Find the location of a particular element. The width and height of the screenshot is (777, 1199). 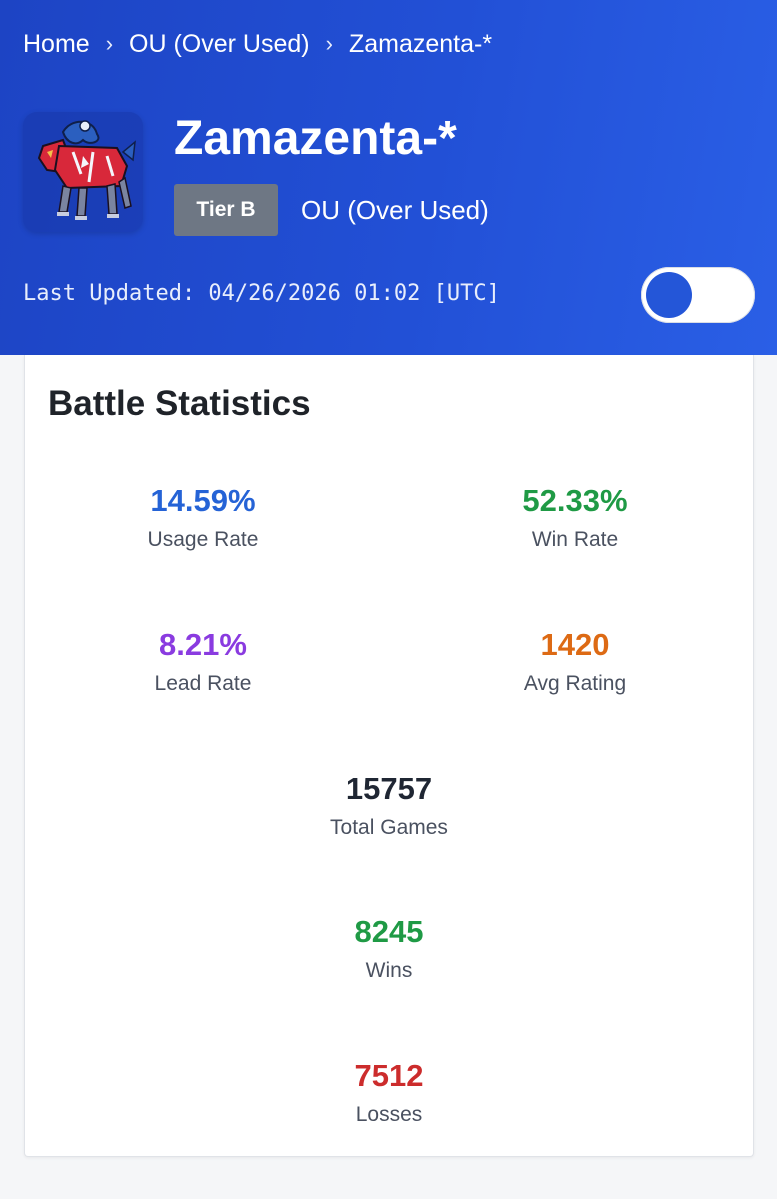

breadcrumb: Home › OU (Over Used) › Zamazenta-* is located at coordinates (257, 44).